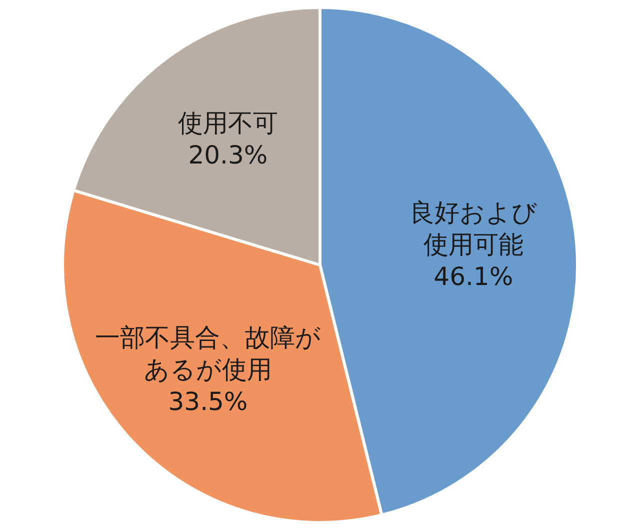 The width and height of the screenshot is (640, 530). What do you see at coordinates (473, 228) in the screenshot?
I see `slice-label: 良好および使用可能` at bounding box center [473, 228].